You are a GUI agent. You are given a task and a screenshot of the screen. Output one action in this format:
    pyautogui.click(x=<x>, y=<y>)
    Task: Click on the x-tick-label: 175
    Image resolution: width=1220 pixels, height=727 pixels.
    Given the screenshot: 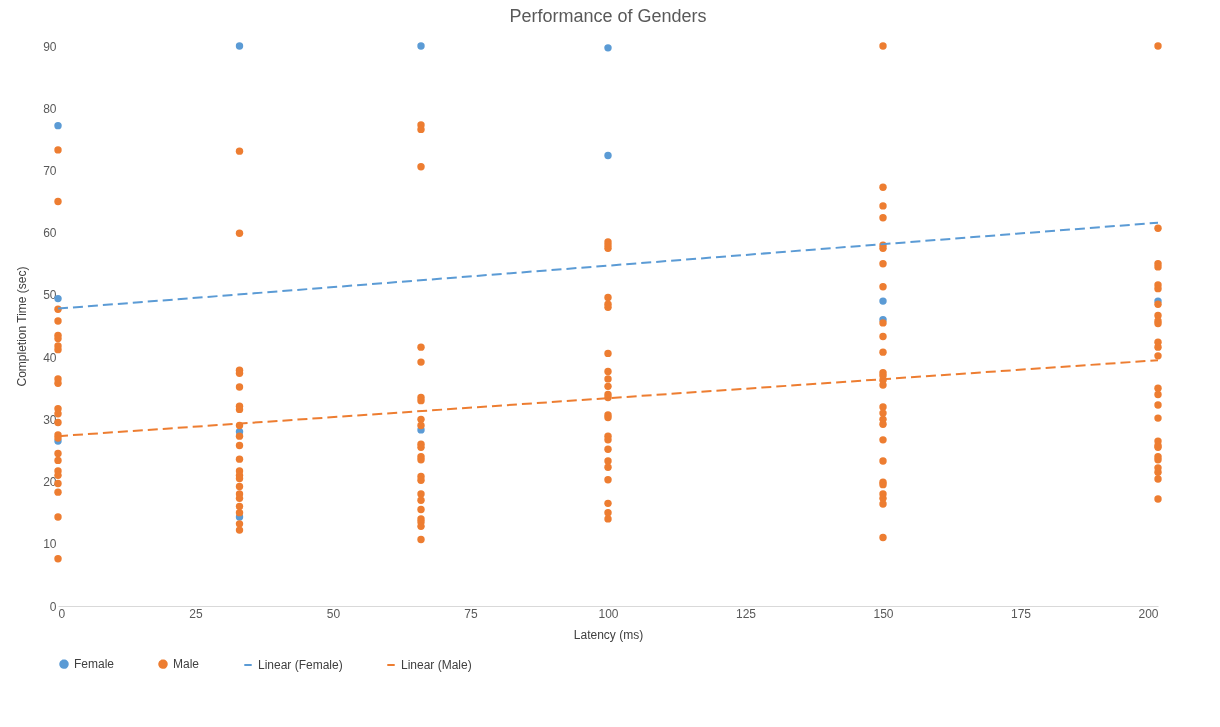 What is the action you would take?
    pyautogui.click(x=1021, y=613)
    